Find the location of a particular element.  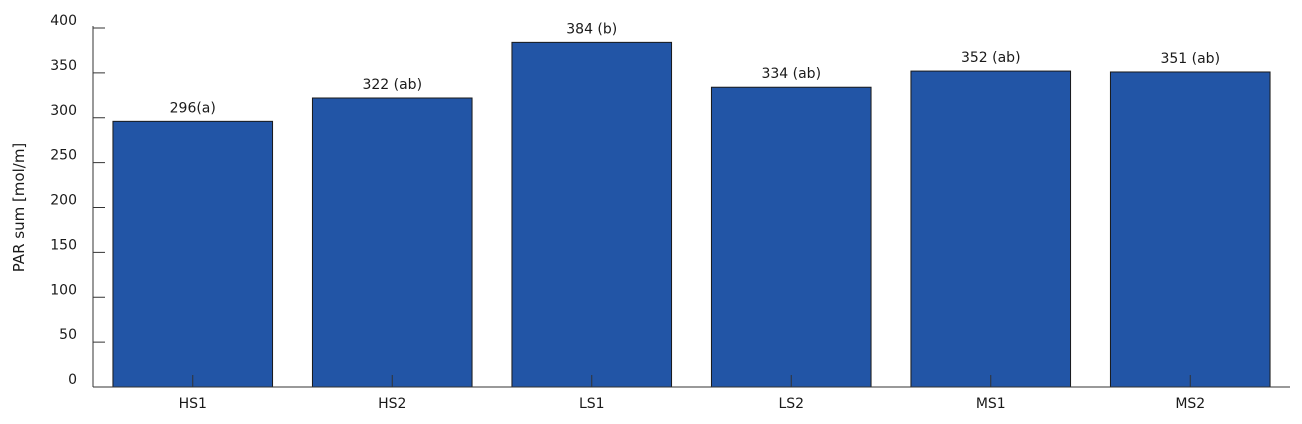

x-tick-label: LS2 is located at coordinates (791, 404).